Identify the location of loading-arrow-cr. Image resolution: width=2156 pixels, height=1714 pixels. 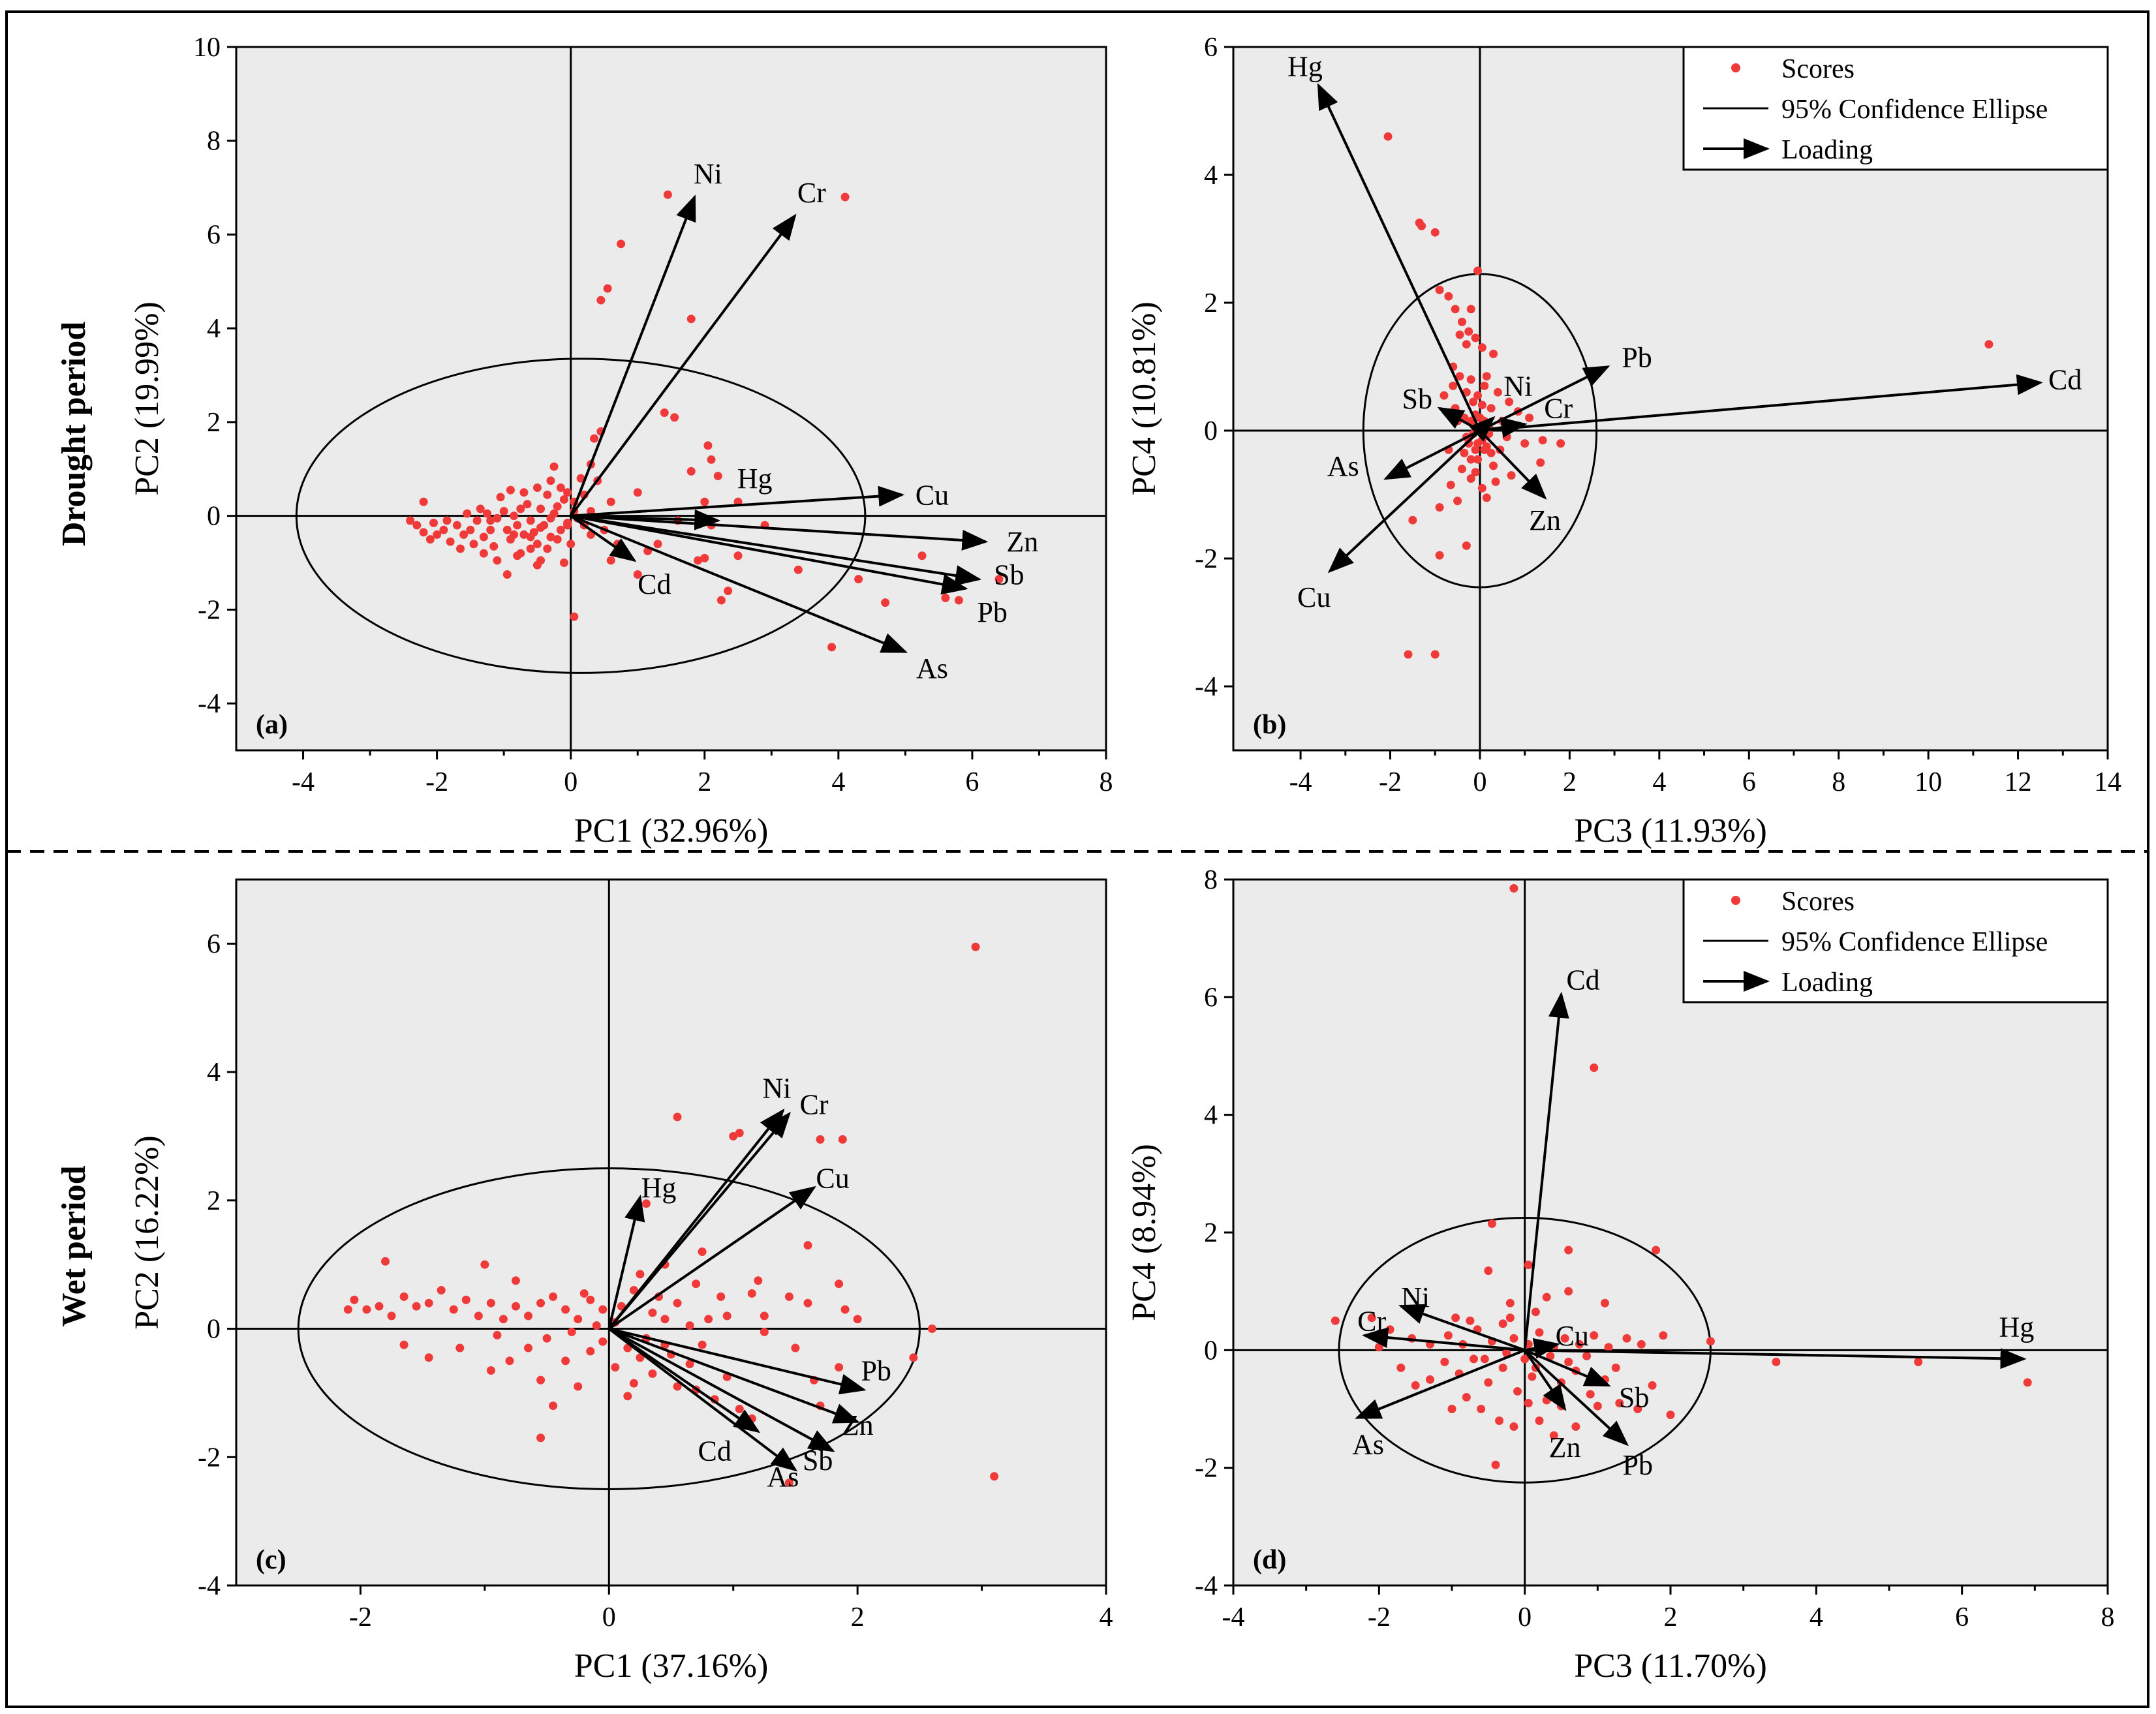
(1444, 1339).